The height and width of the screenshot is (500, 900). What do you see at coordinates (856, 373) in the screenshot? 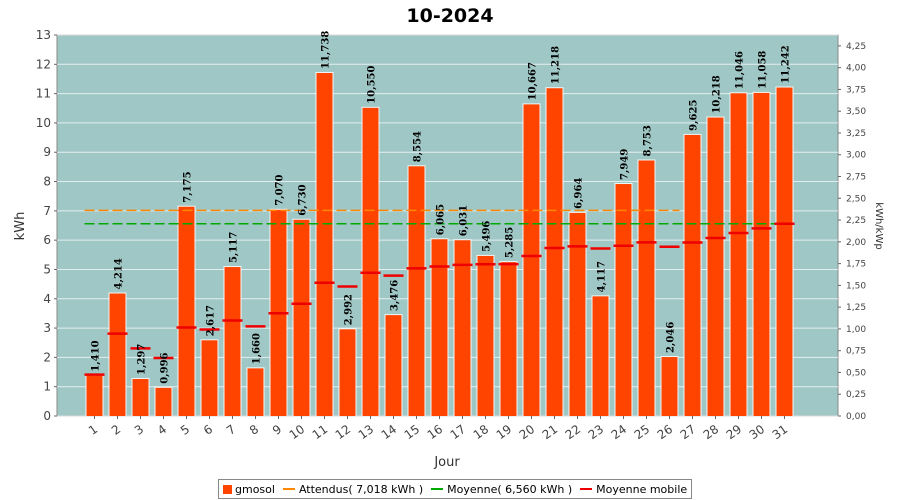
I see `y2-tick-label: 0,50` at bounding box center [856, 373].